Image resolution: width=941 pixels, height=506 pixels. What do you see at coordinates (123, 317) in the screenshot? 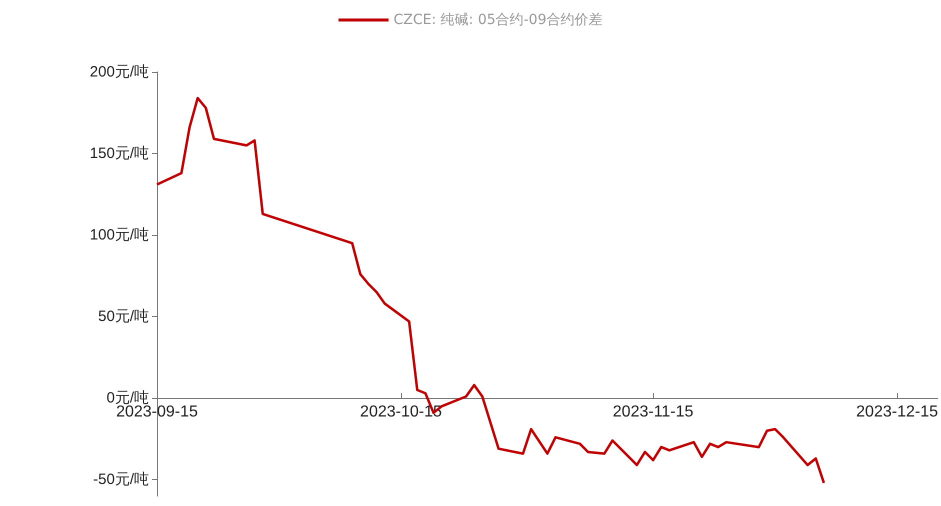
I see `y-tick-label: 50元/吨` at bounding box center [123, 317].